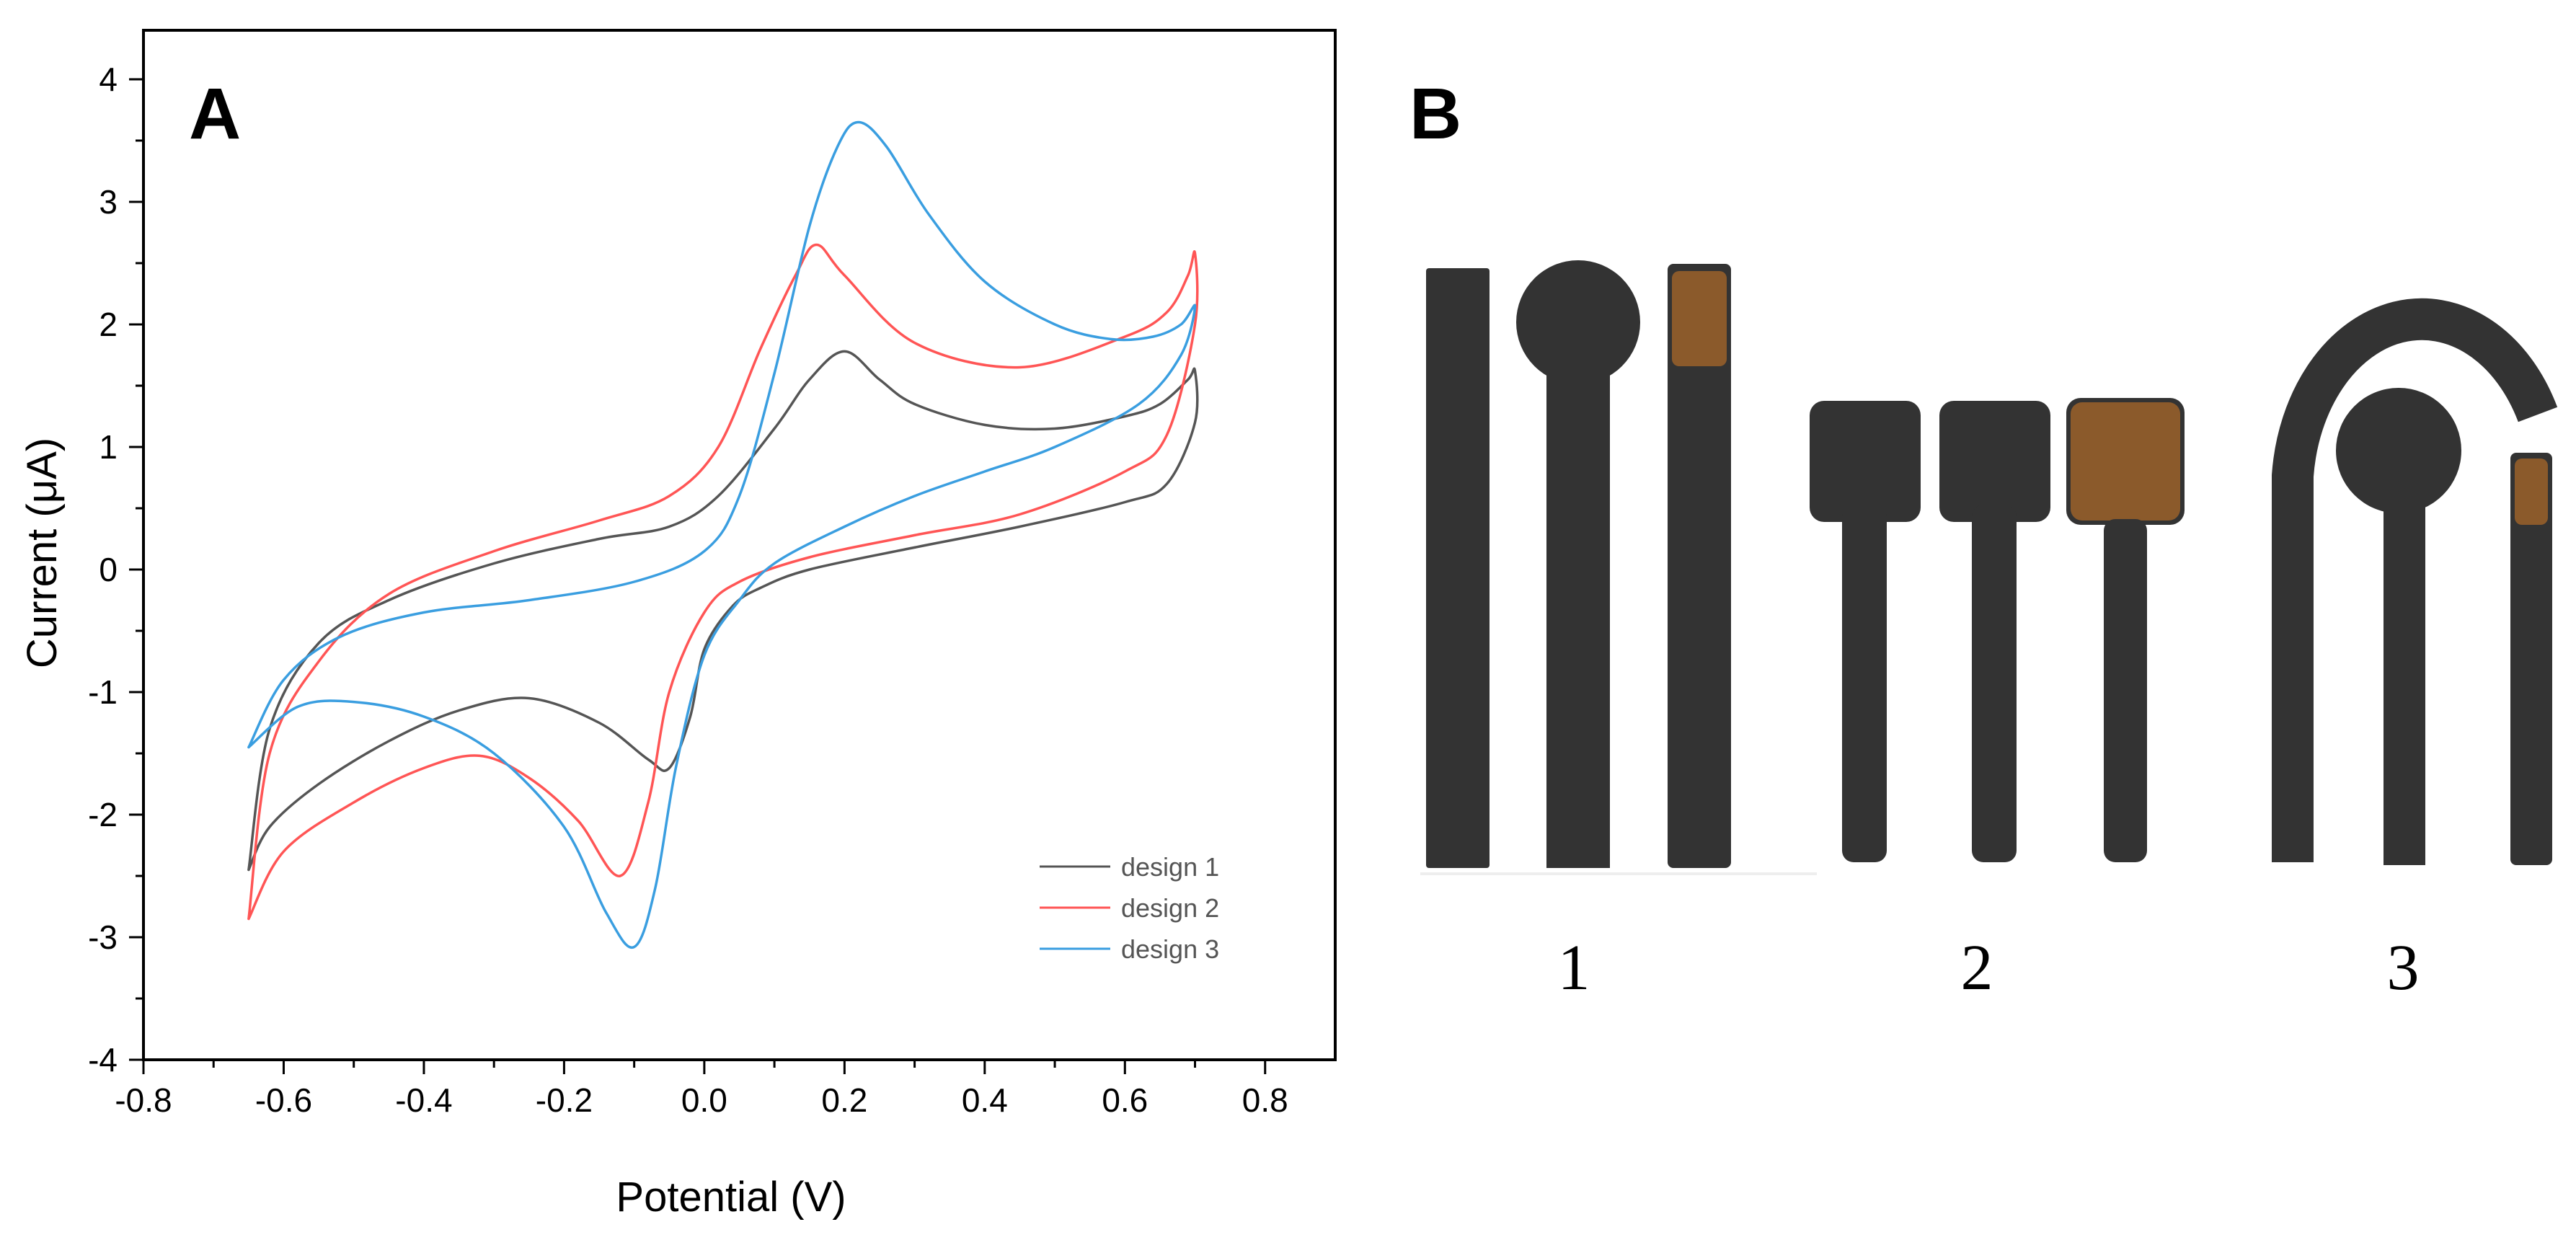  Describe the element at coordinates (103, 815) in the screenshot. I see `y-tick-label: -2` at that location.